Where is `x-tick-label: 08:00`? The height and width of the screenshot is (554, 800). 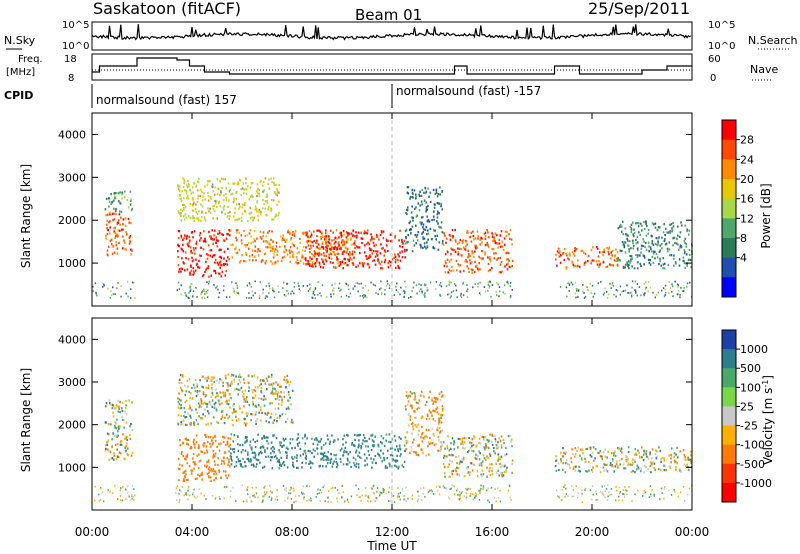
x-tick-label: 08:00 is located at coordinates (292, 532).